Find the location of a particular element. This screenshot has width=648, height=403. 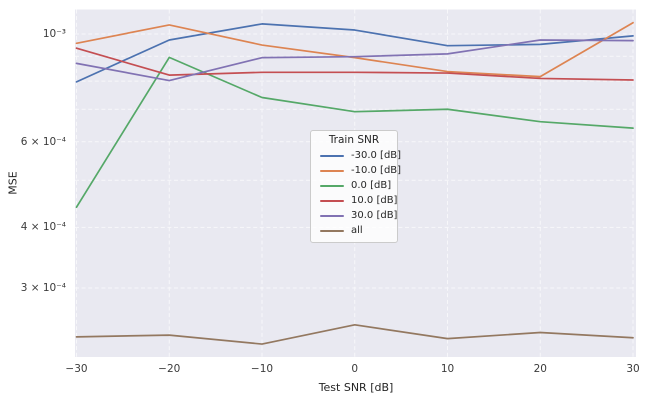

series-line-all is located at coordinates (354, 334).